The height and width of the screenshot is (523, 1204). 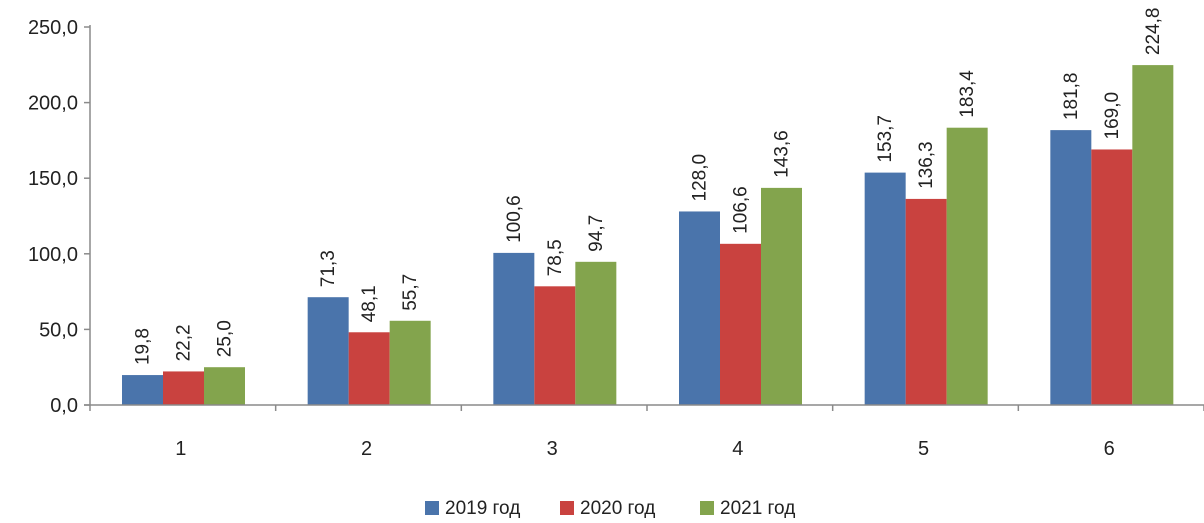 What do you see at coordinates (1109, 449) in the screenshot?
I see `x-tick-label: 6` at bounding box center [1109, 449].